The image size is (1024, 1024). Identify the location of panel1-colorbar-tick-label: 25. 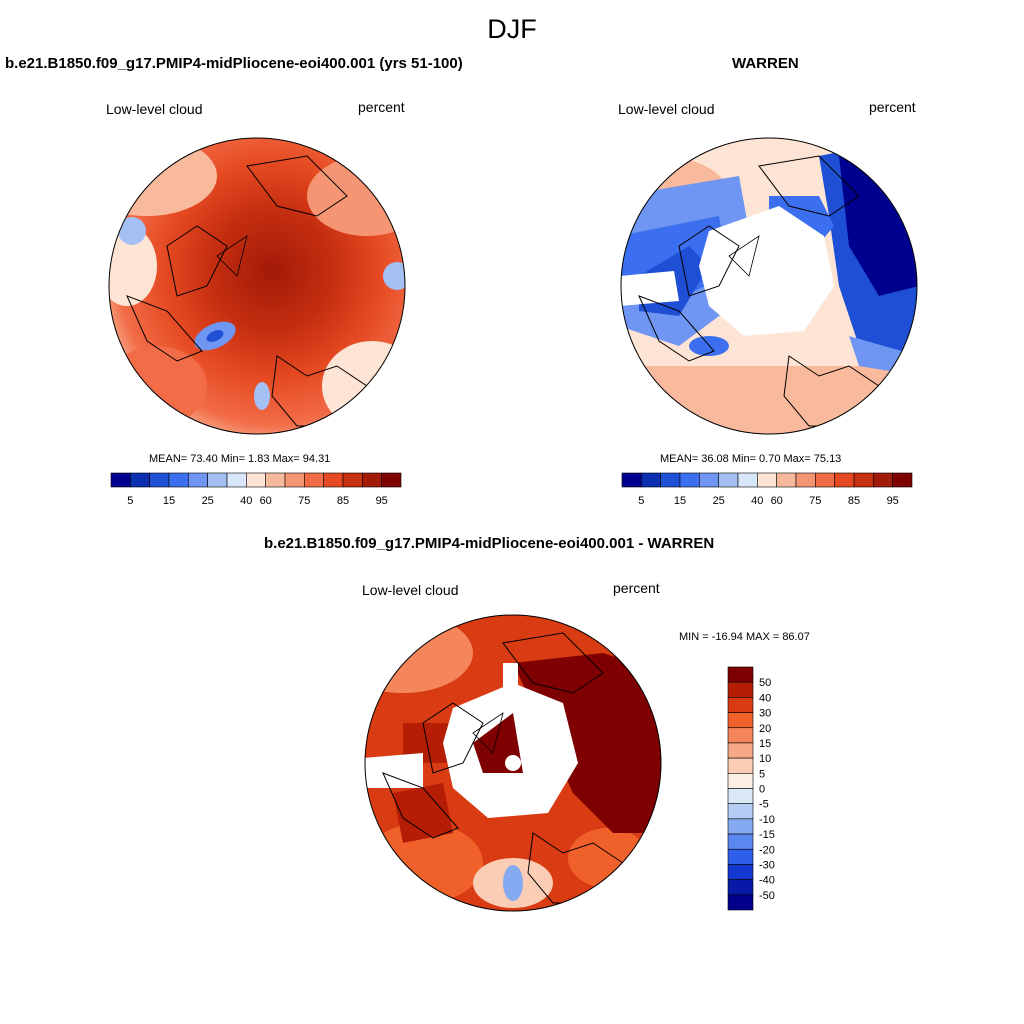
(208, 501).